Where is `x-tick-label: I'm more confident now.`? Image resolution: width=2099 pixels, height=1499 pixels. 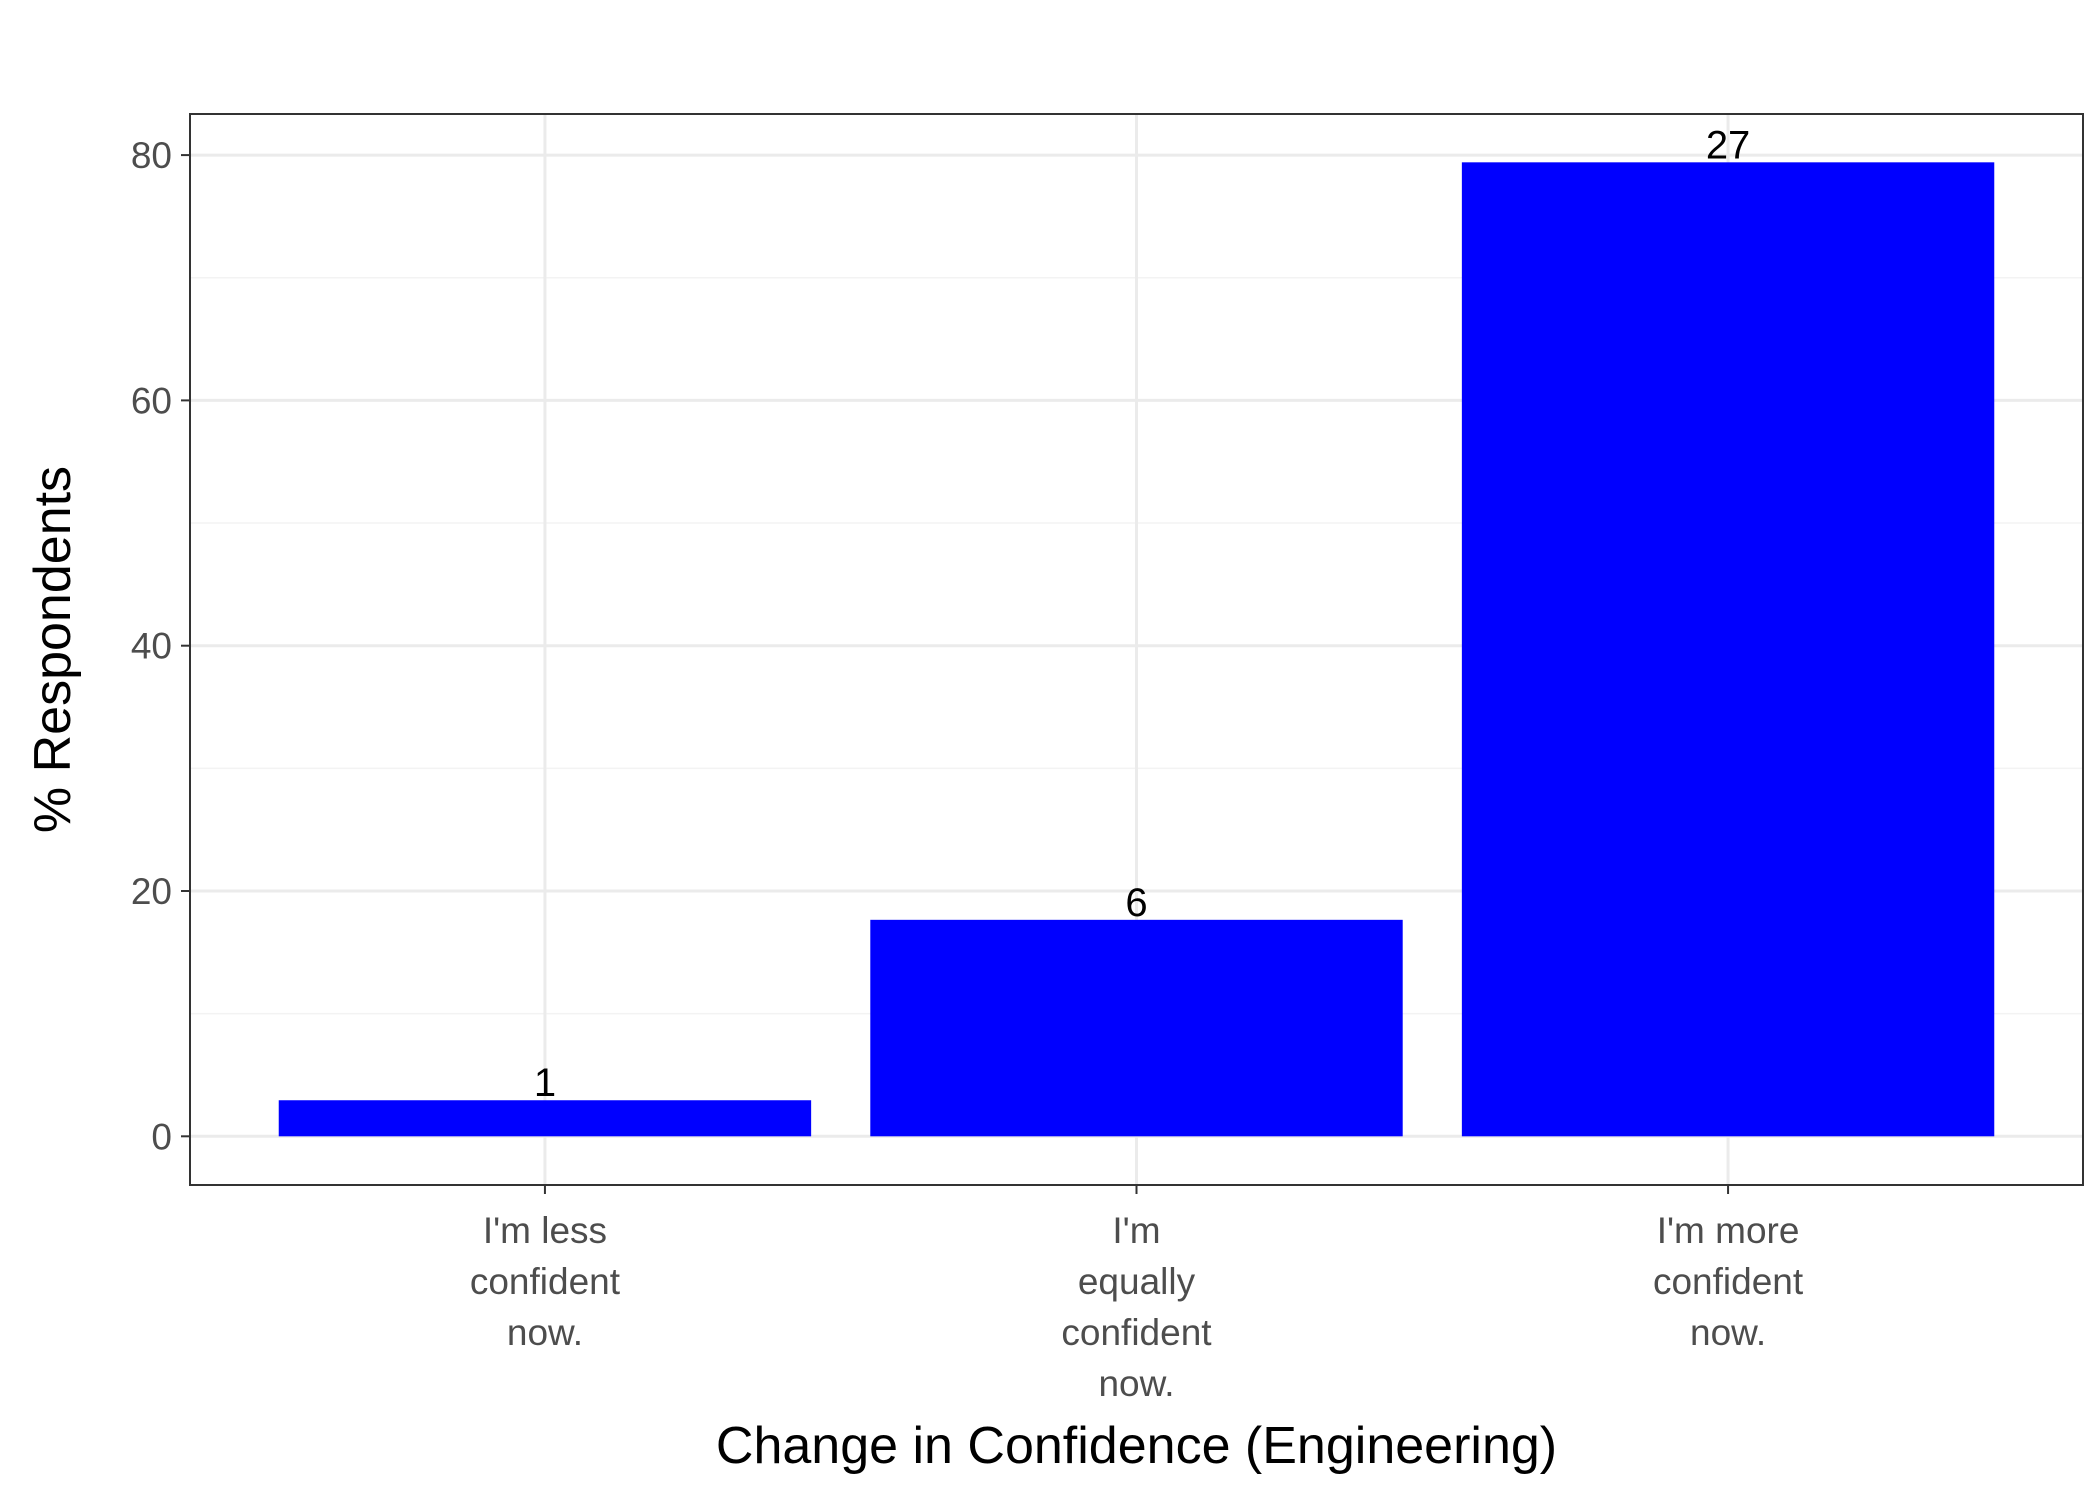
x-tick-label: I'm more confident now. is located at coordinates (1728, 1281).